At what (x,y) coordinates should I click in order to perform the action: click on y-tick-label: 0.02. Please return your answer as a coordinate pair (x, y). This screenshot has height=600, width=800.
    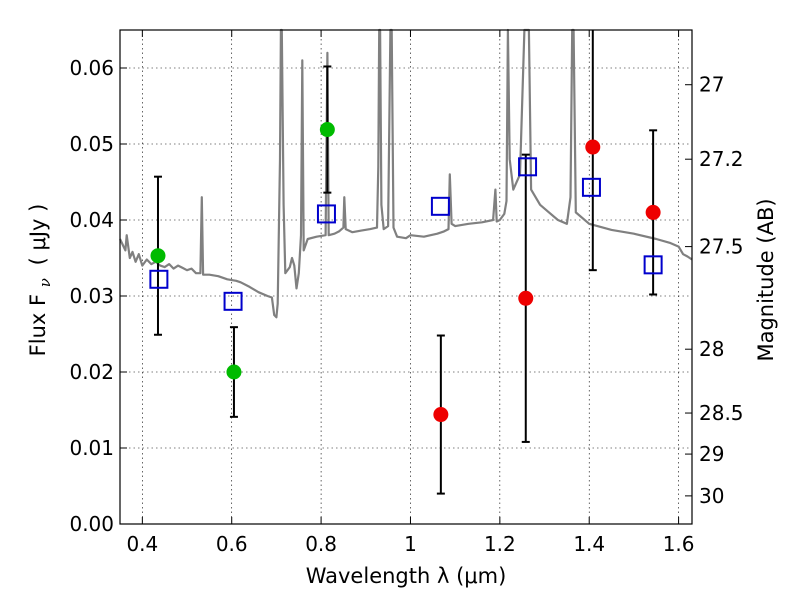
    Looking at the image, I should click on (91, 372).